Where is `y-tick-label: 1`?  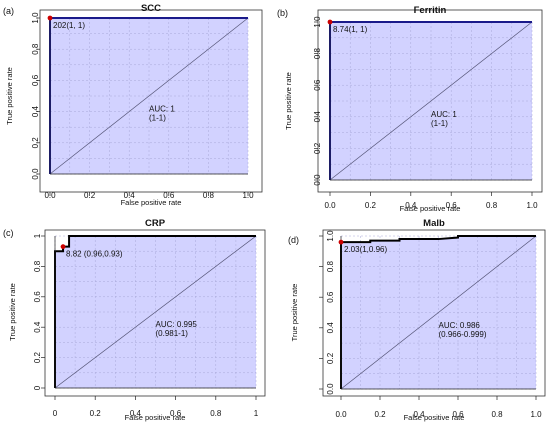
y-tick-label: 1 is located at coordinates (37, 235).